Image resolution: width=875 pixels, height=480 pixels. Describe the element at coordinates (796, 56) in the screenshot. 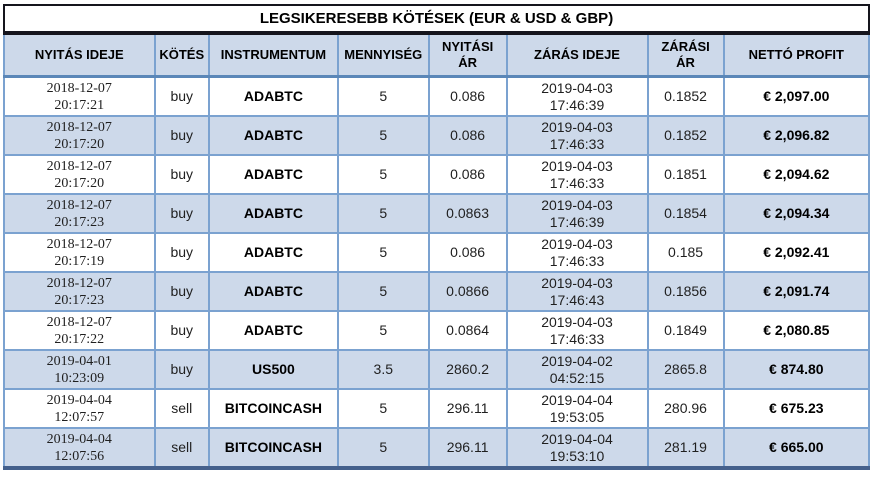

I see `col-header-net-profit: NETTÓ PROFIT` at that location.